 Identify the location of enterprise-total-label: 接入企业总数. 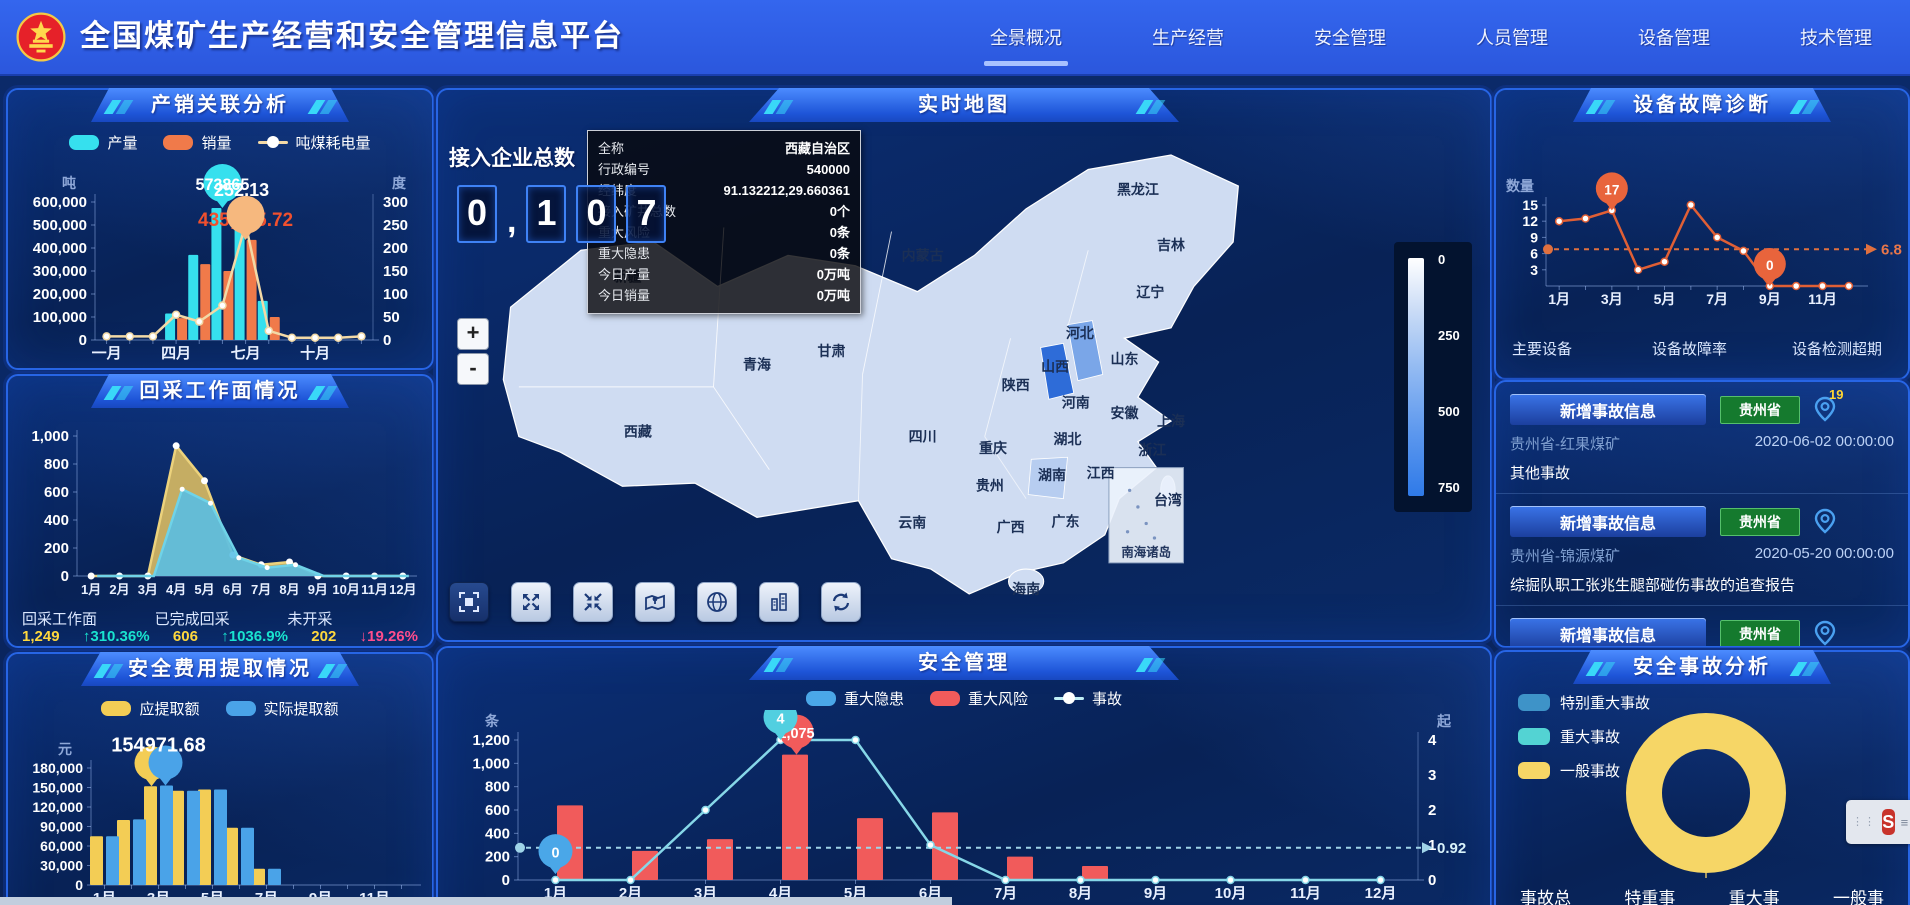
(512, 158).